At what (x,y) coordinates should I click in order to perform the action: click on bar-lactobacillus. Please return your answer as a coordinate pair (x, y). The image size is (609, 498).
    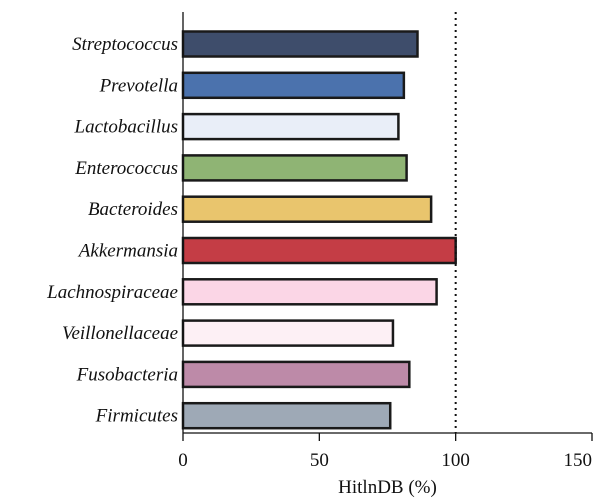
    Looking at the image, I should click on (290, 126).